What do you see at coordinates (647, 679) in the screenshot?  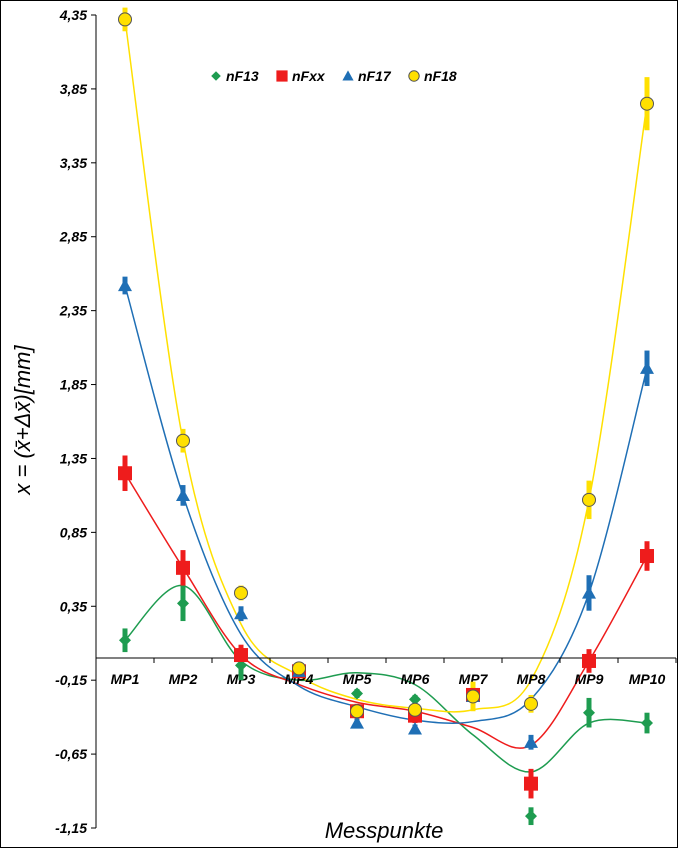 I see `x-tick-label: MP10` at bounding box center [647, 679].